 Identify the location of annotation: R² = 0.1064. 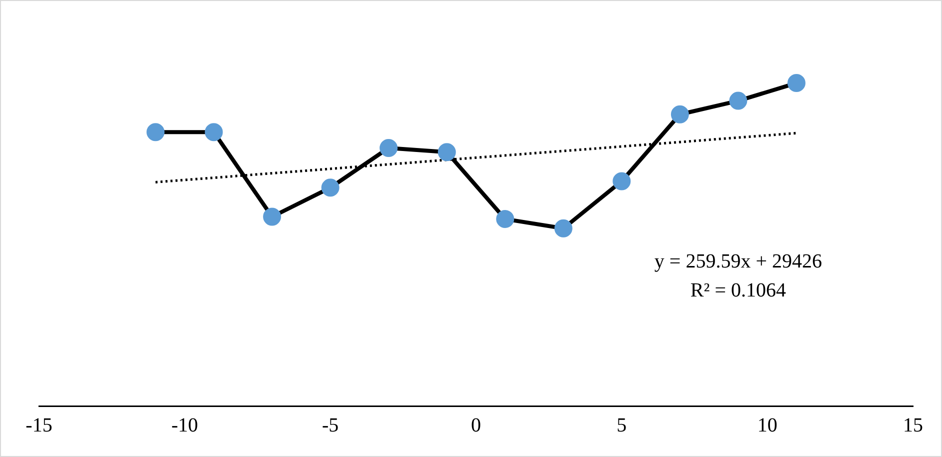
(738, 290).